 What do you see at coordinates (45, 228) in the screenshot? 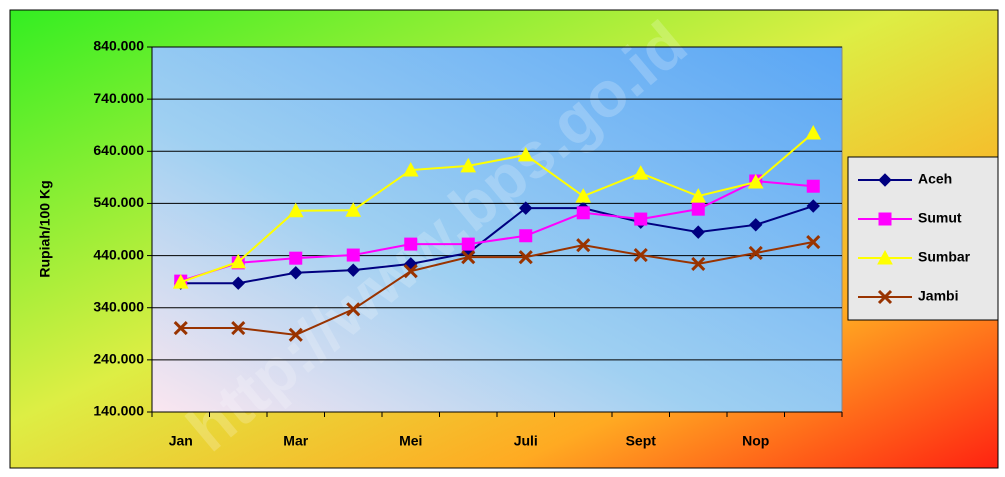
I see `y-axis-label: Rupiah/100 Kg` at bounding box center [45, 228].